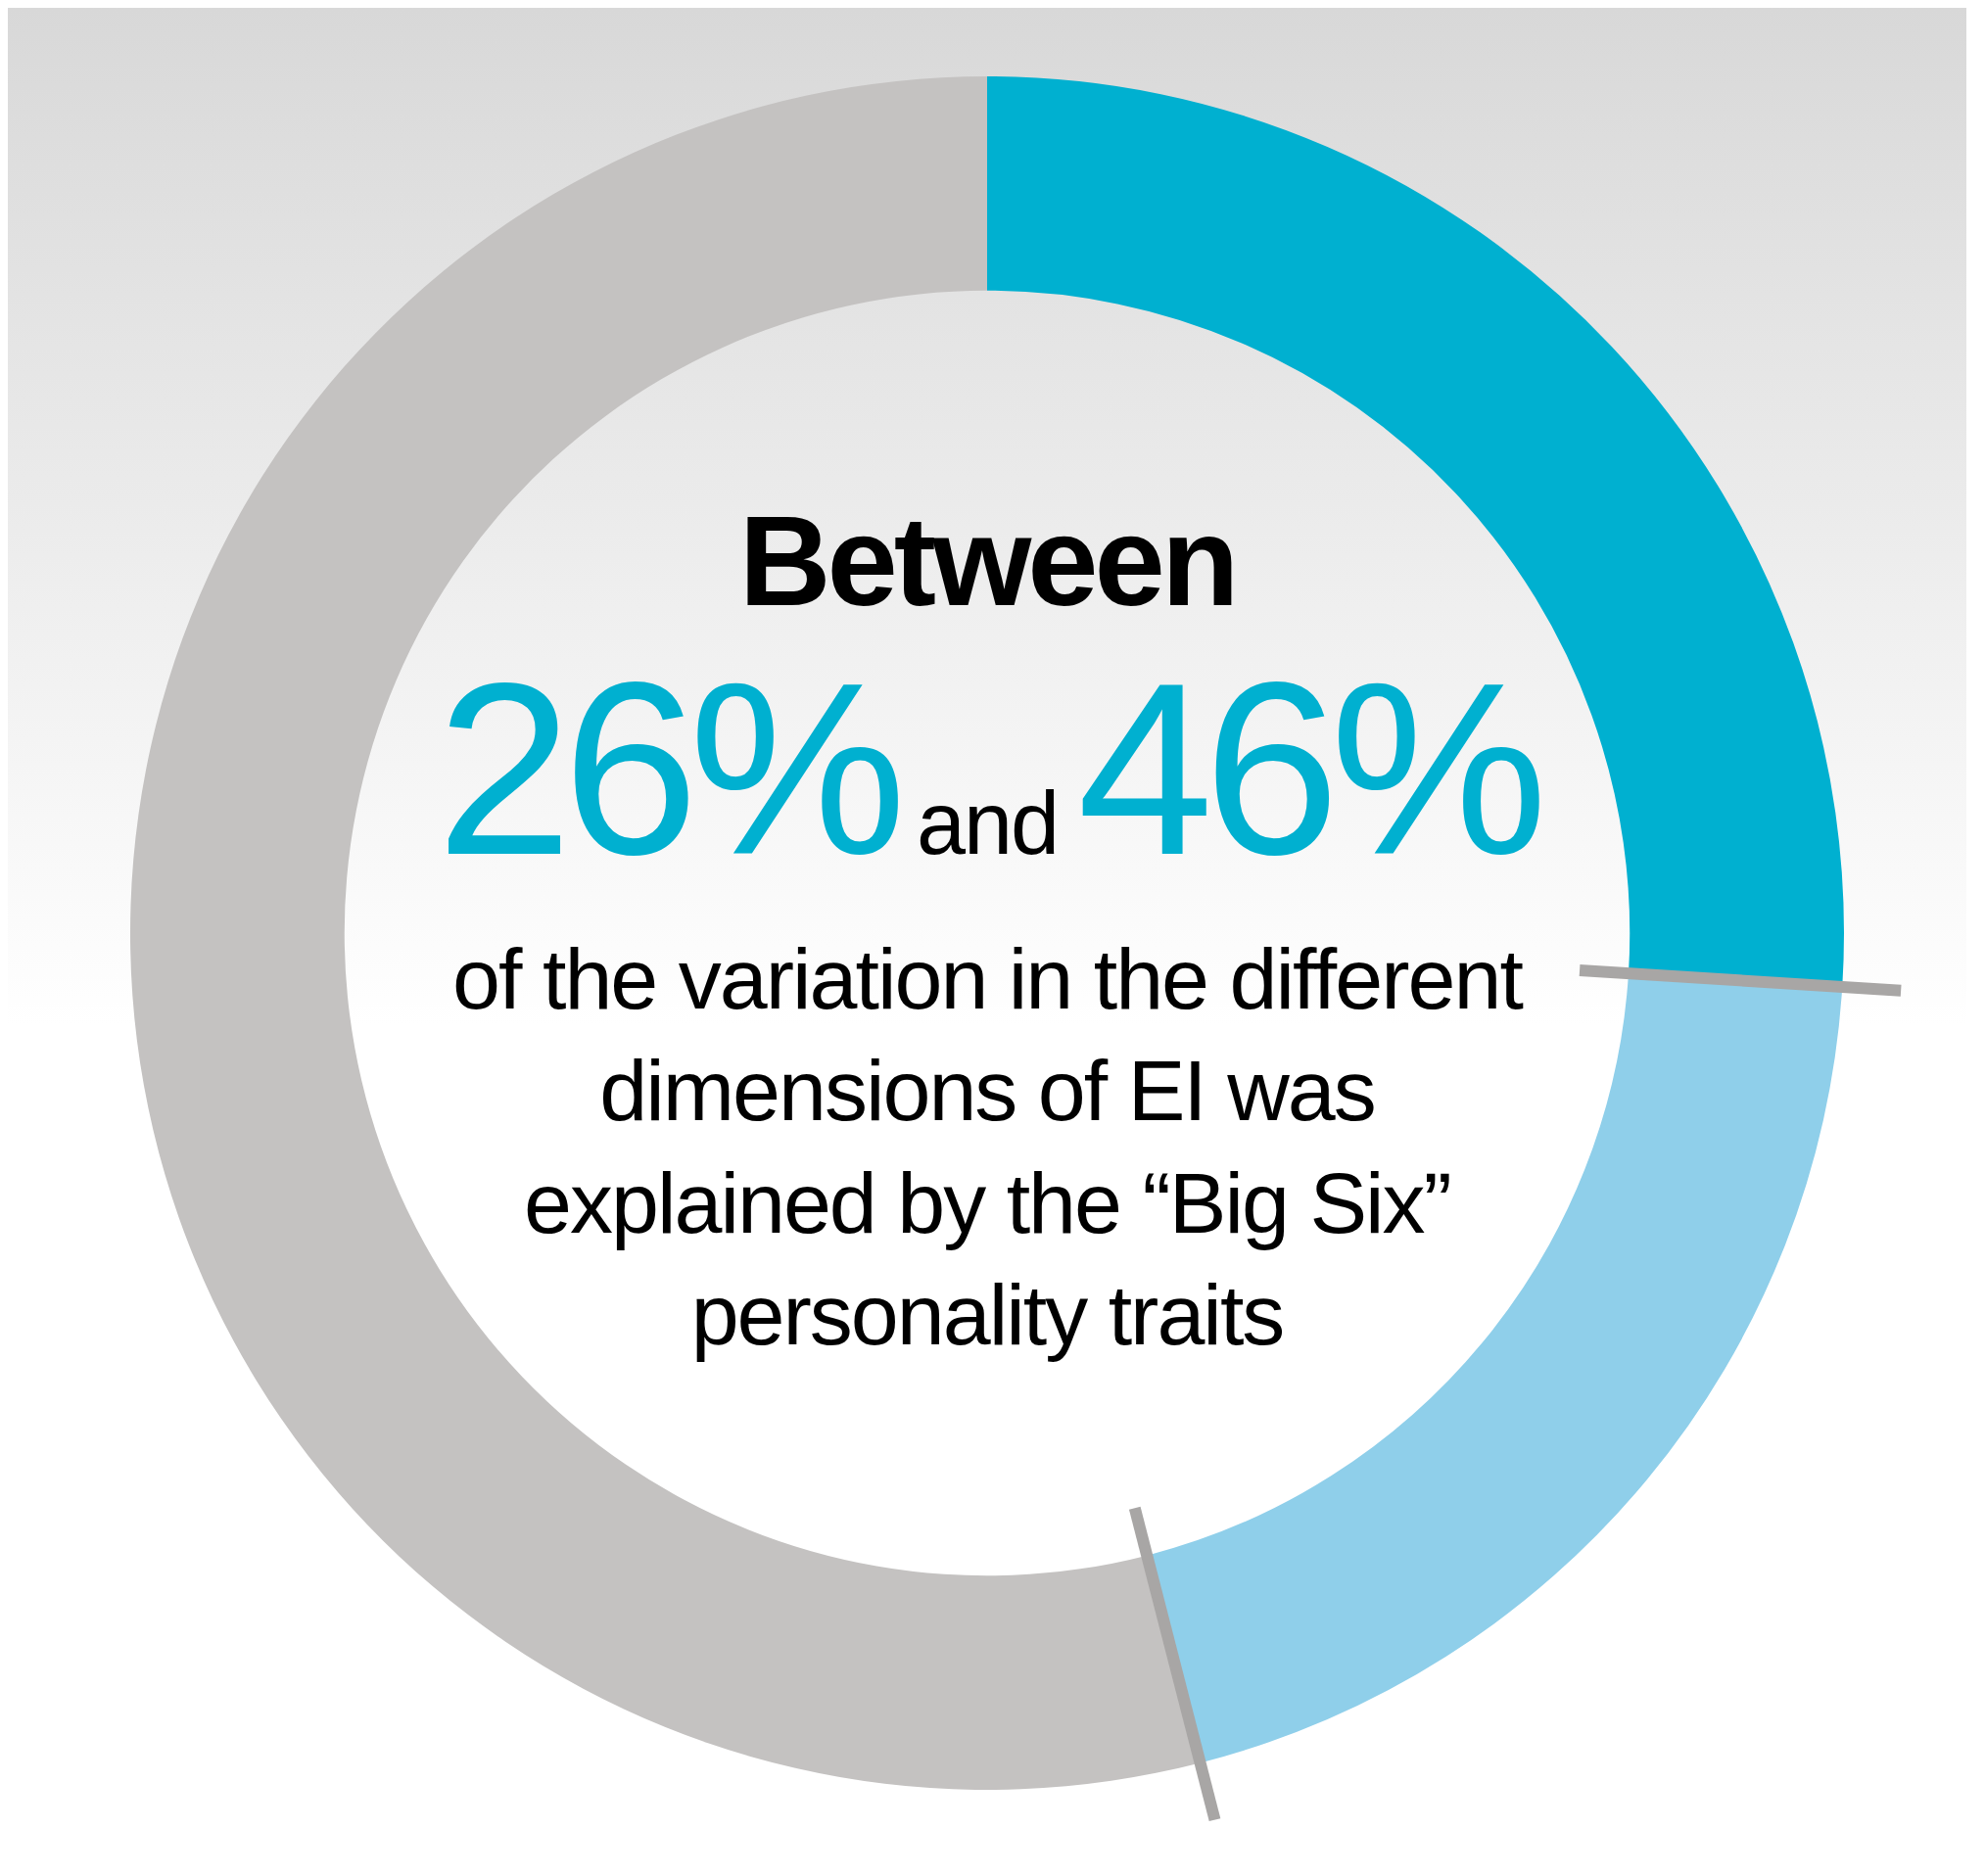 Image resolution: width=1985 pixels, height=1876 pixels. I want to click on text: 26%, so click(666, 769).